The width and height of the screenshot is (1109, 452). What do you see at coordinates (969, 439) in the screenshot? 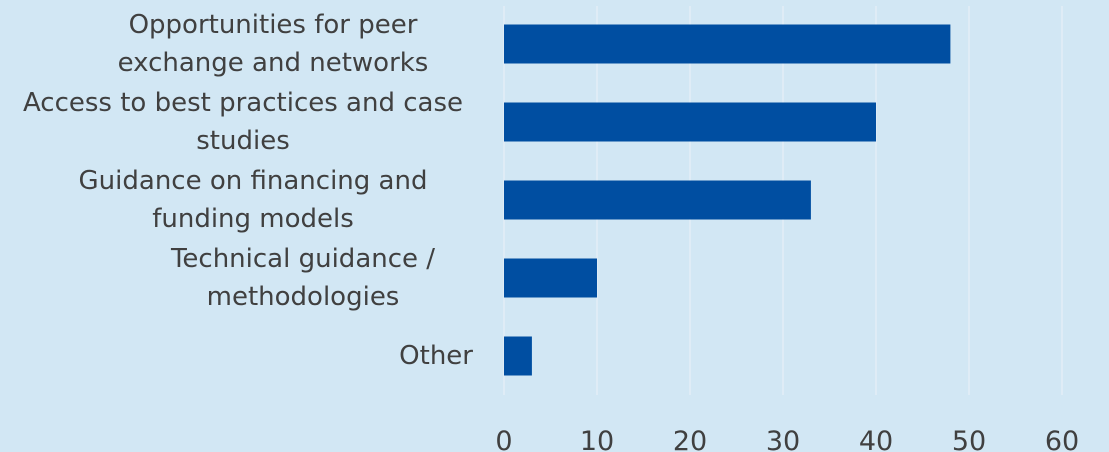
I see `x-tick-label: 50` at bounding box center [969, 439].